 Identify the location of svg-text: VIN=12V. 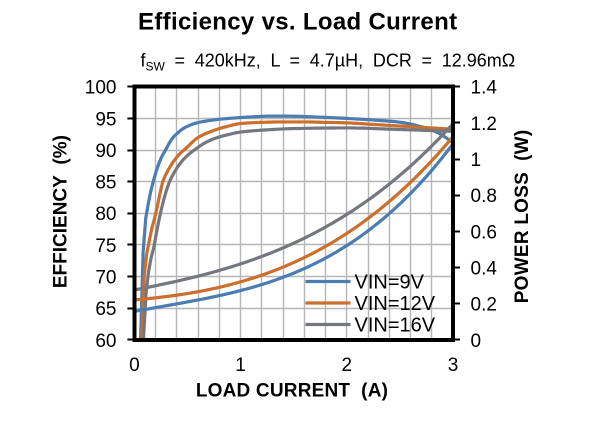
(395, 304).